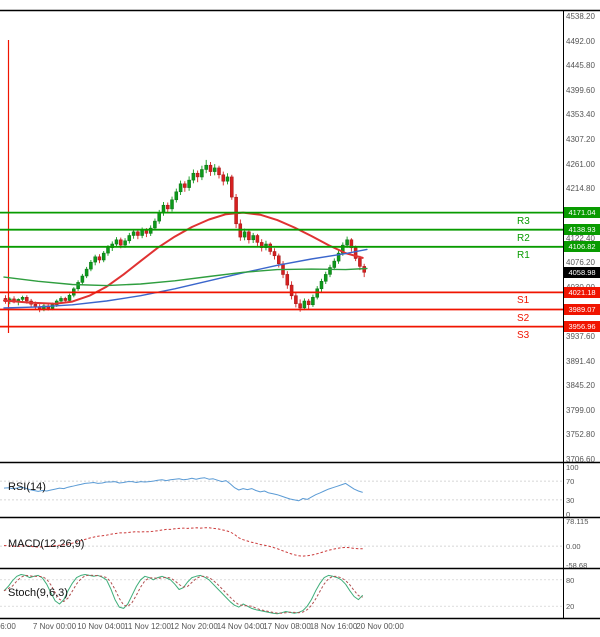  I want to click on macd-panel, so click(281, 542).